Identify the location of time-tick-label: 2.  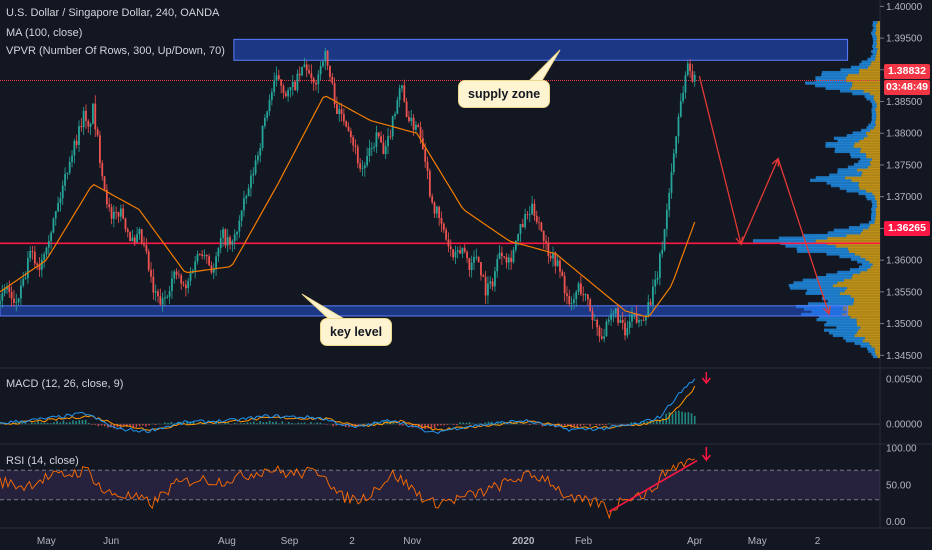
(818, 541).